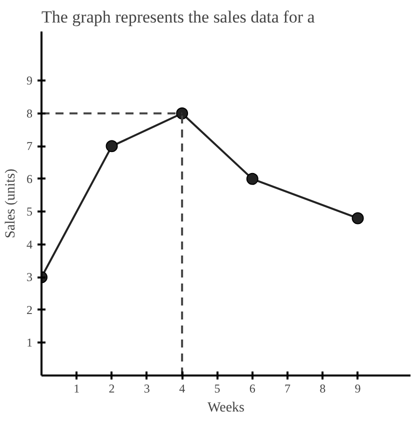 The image size is (419, 423). What do you see at coordinates (29, 211) in the screenshot?
I see `y-tick-label: 5` at bounding box center [29, 211].